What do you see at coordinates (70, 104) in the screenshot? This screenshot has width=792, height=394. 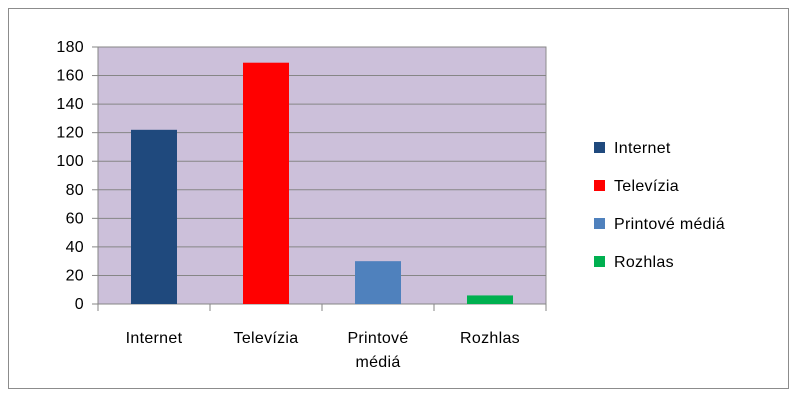 I see `y-tick-label: 140` at bounding box center [70, 104].